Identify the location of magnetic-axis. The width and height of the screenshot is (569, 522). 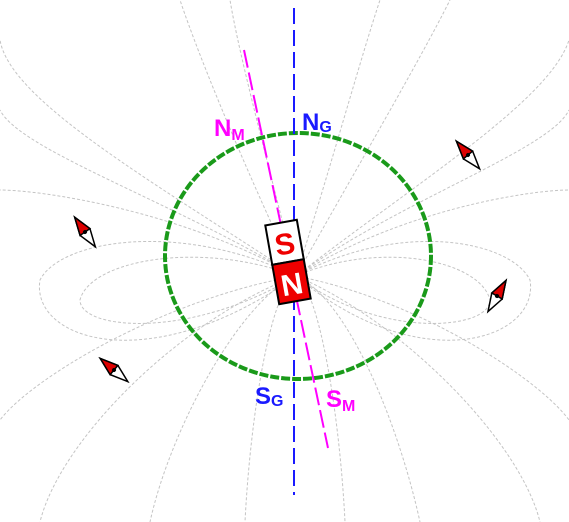
(286, 249).